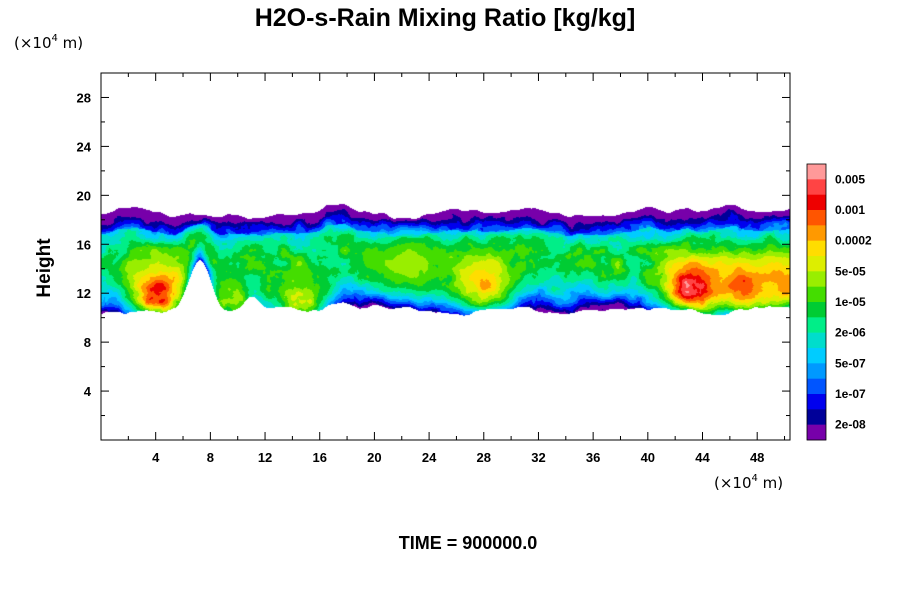 The image size is (900, 600). I want to click on x-tick-label: 40, so click(648, 457).